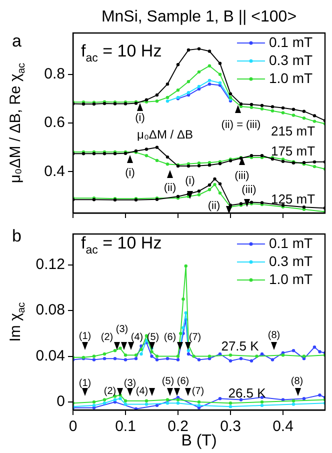  Describe the element at coordinates (54, 123) in the screenshot. I see `y-tick-label: 0.6` at that location.